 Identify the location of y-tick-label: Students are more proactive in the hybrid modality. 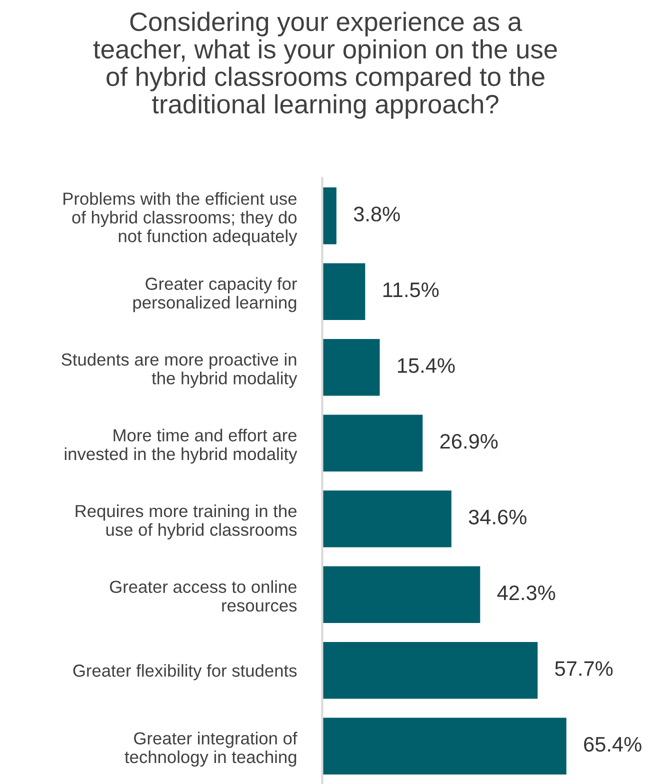
(180, 370).